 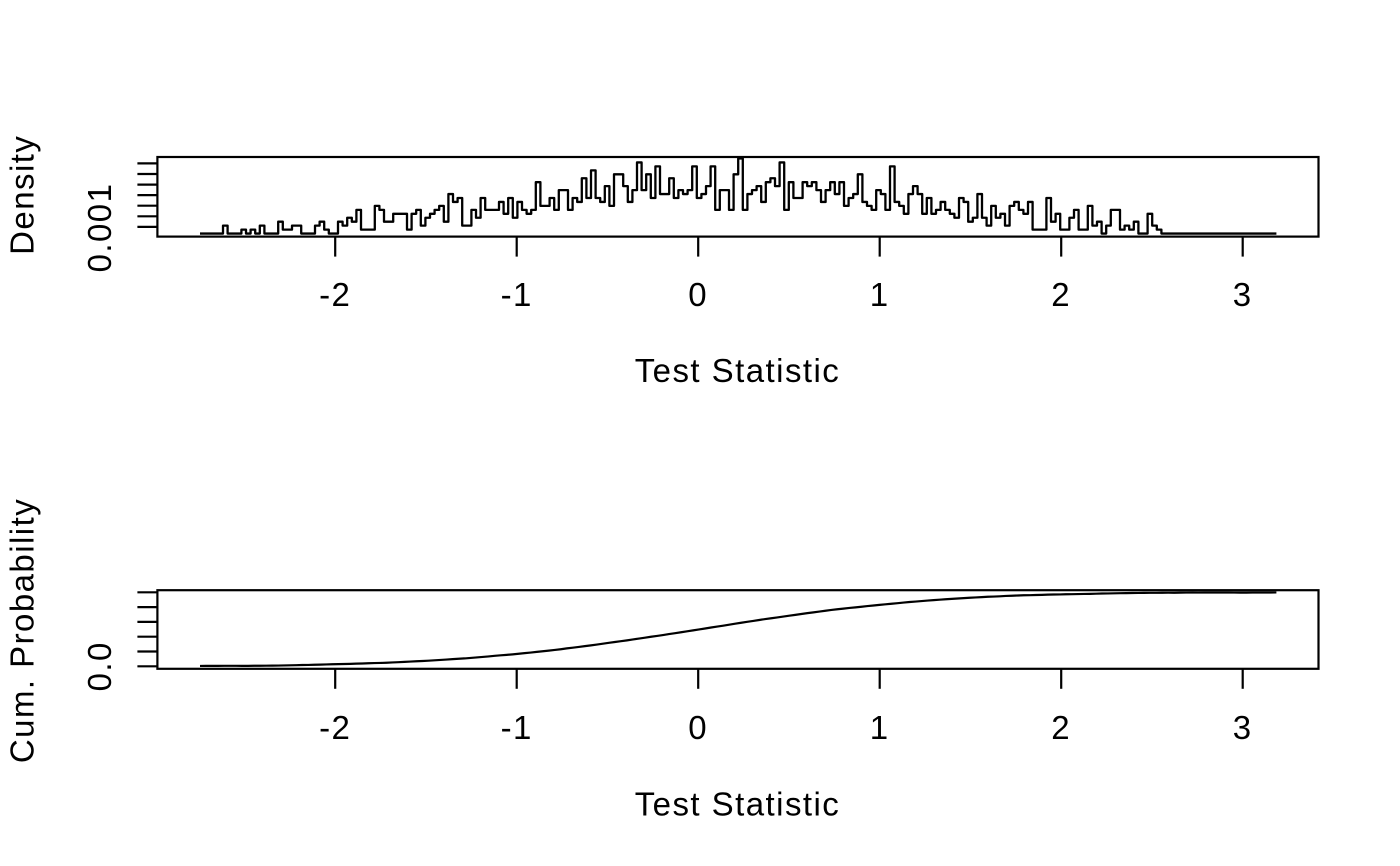 I want to click on svg-text: 0.0, so click(x=99, y=666).